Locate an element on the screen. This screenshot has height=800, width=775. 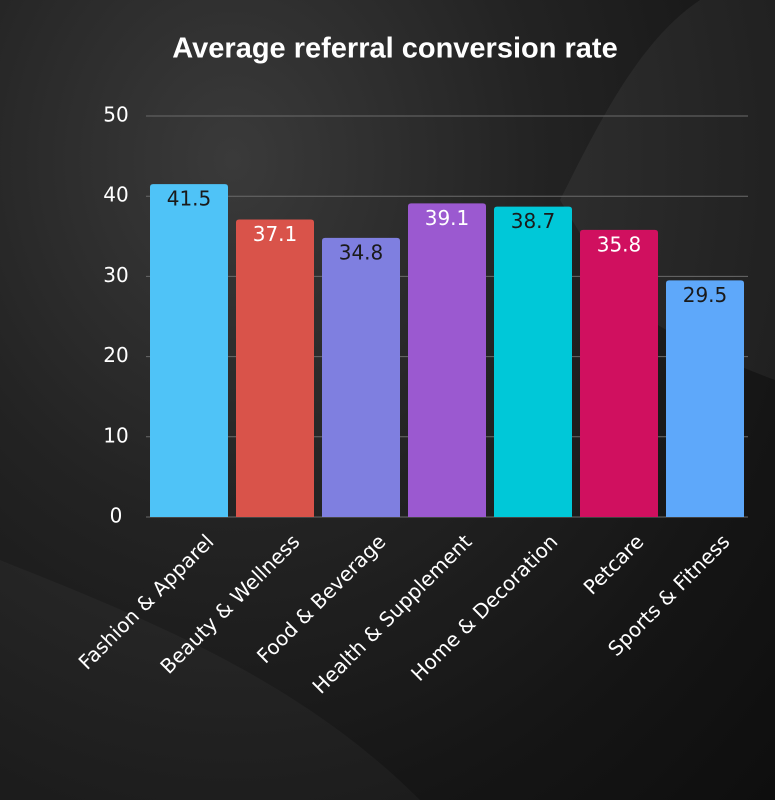
value-label: 41.5 is located at coordinates (189, 199).